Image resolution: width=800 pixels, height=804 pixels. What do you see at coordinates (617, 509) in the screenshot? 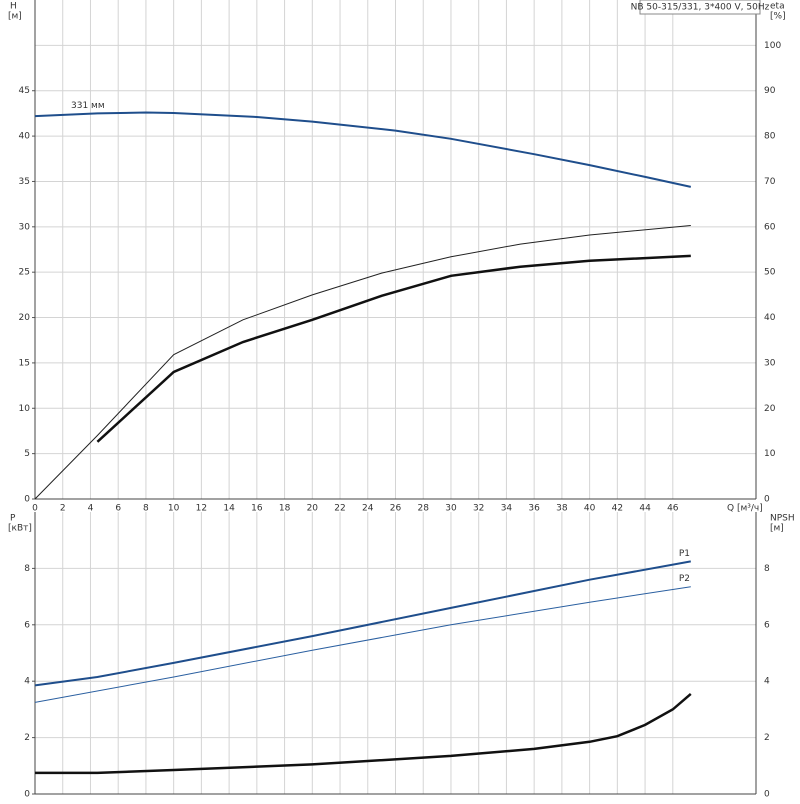
I see `x-tick-label: 42` at bounding box center [617, 509].